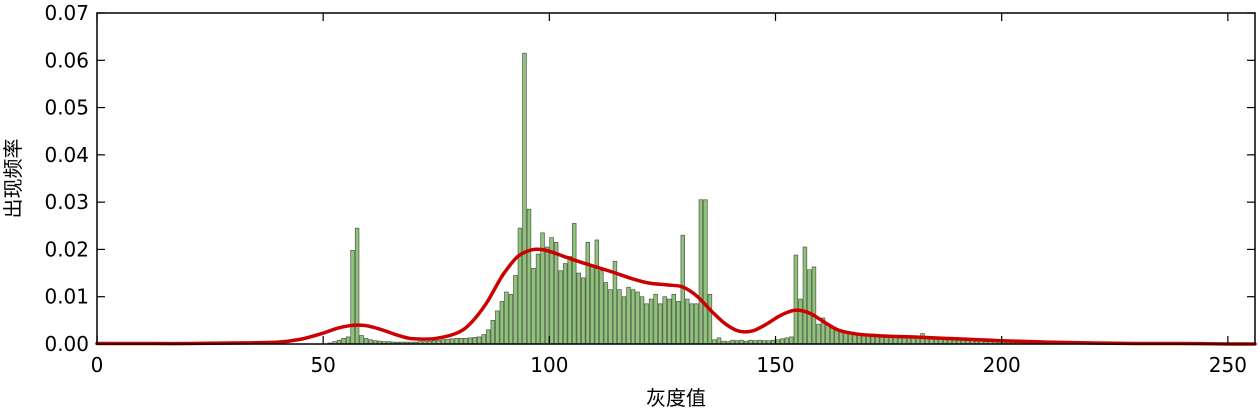 The height and width of the screenshot is (410, 1260). I want to click on y-tick-label: 0.00, so click(66, 344).